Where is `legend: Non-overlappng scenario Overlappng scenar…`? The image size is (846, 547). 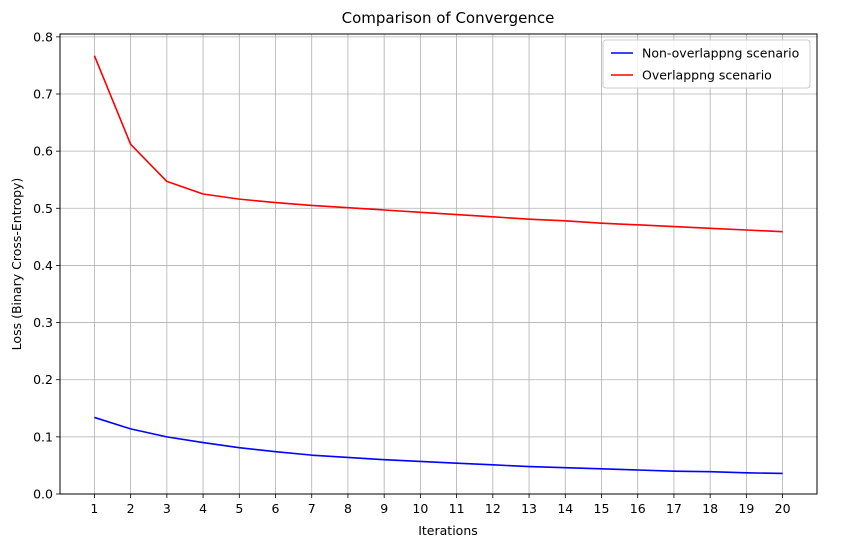
legend: Non-overlappng scenario Overlappng scenar… is located at coordinates (706, 64).